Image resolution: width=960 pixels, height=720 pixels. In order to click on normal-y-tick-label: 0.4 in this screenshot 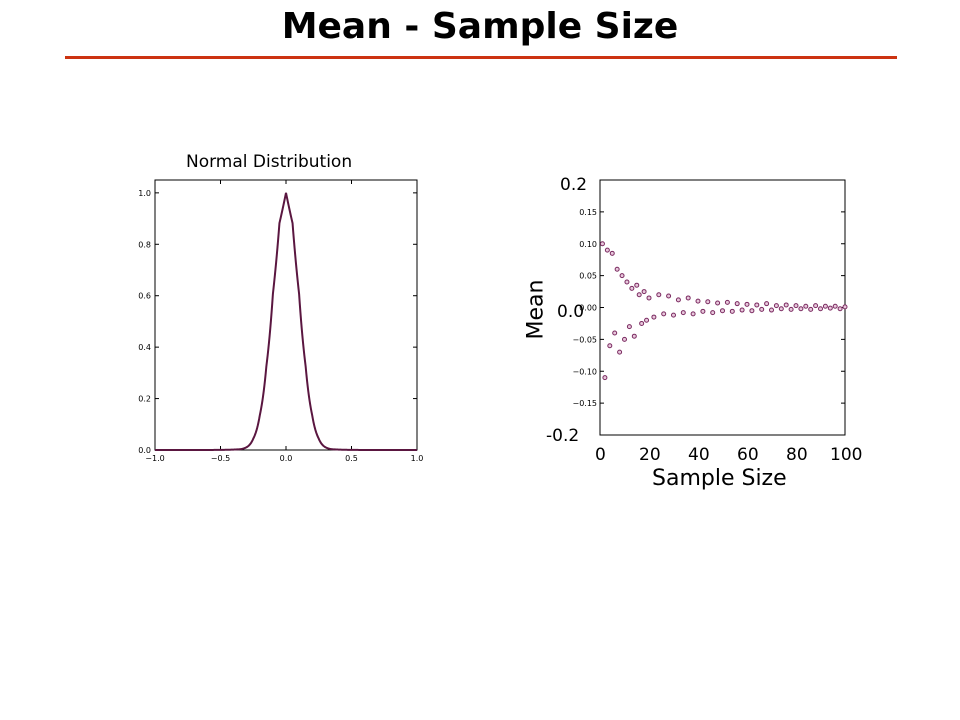, I will do `click(144, 347)`.